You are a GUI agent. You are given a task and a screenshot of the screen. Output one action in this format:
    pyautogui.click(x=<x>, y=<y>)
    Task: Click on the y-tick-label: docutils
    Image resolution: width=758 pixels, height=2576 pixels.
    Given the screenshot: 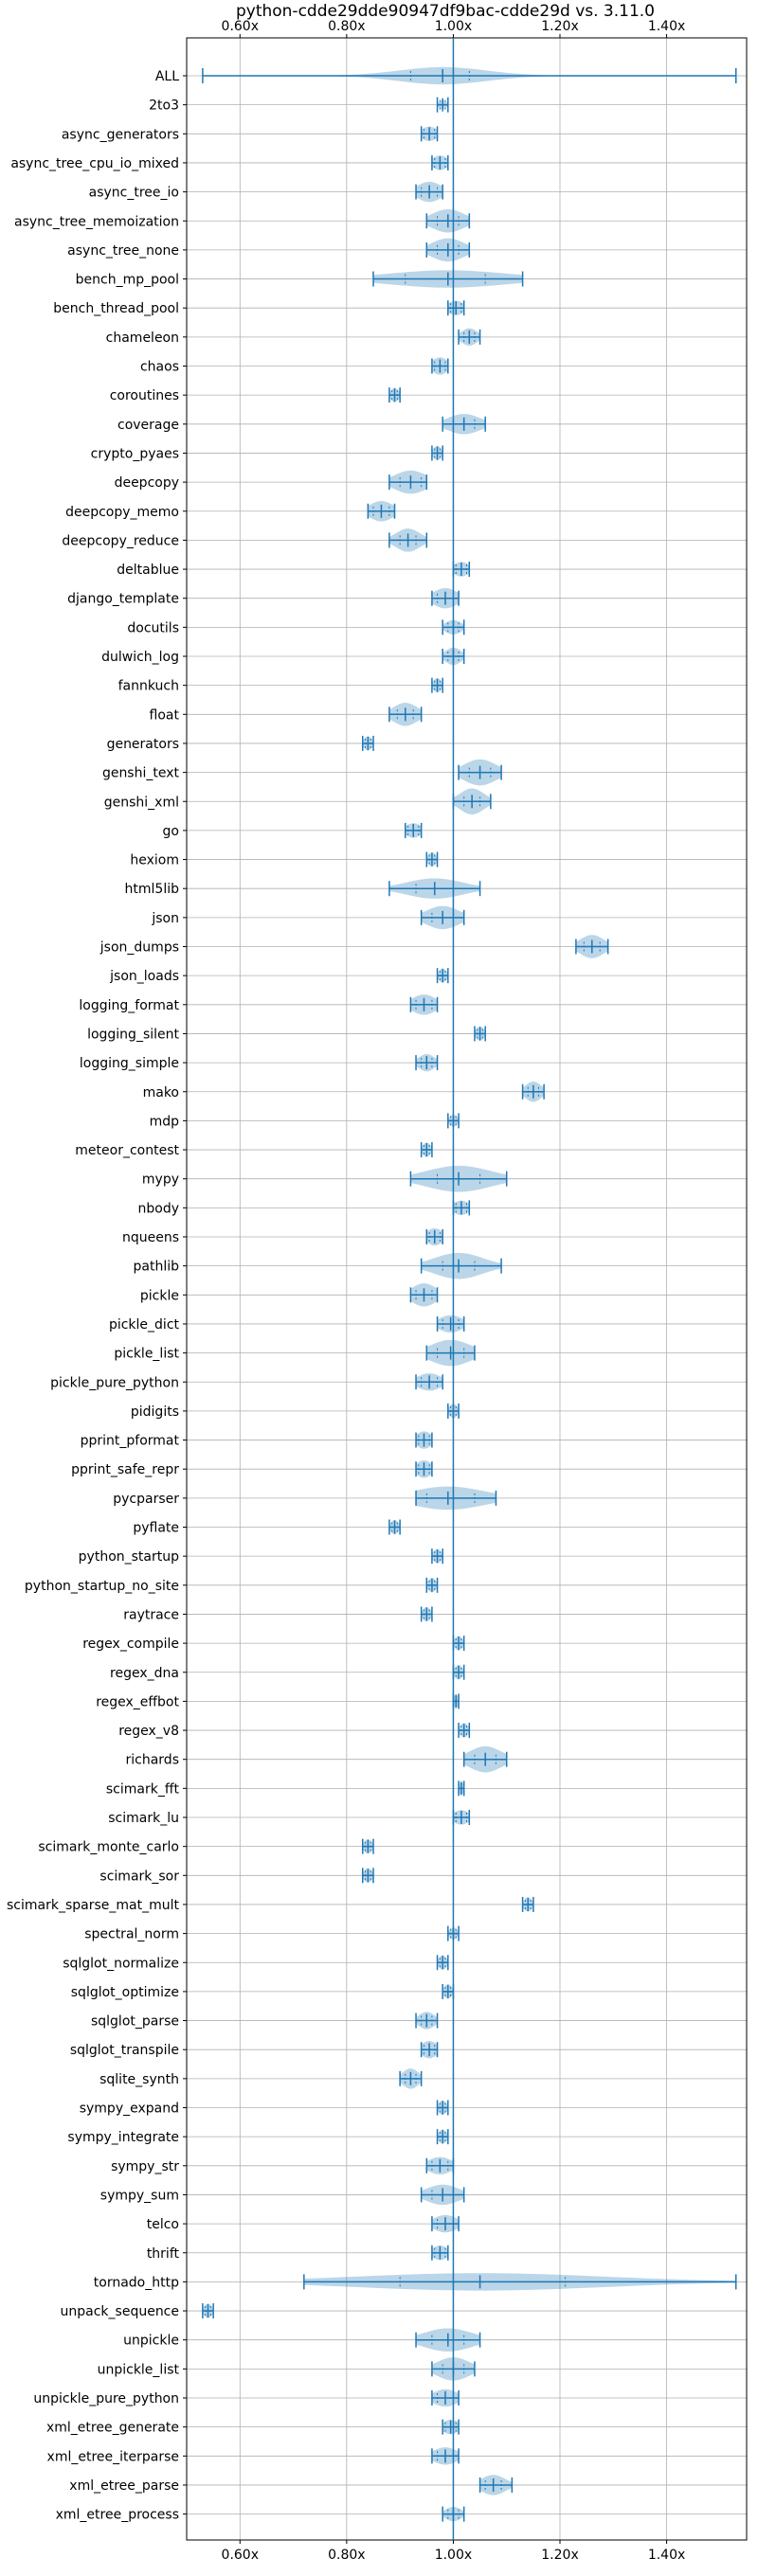 What is the action you would take?
    pyautogui.click(x=153, y=627)
    